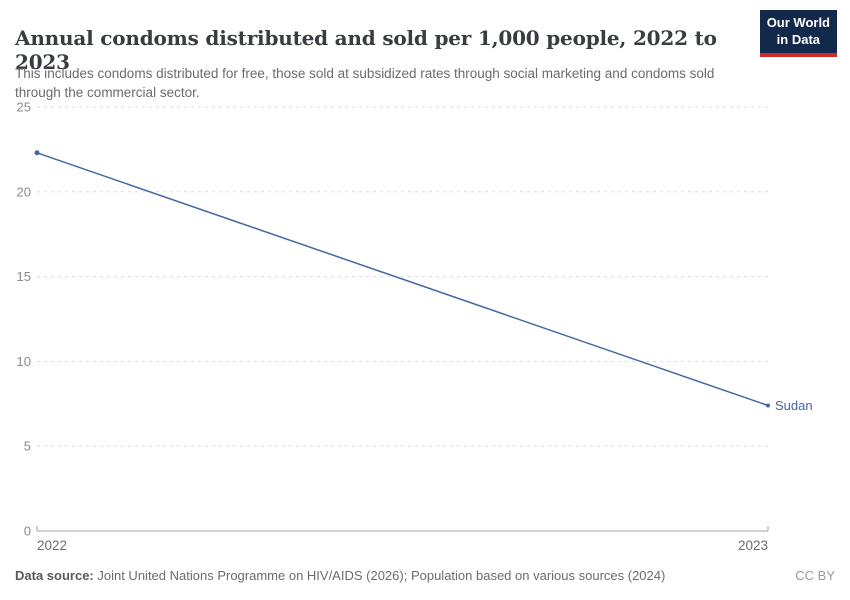 The height and width of the screenshot is (600, 850). What do you see at coordinates (52, 545) in the screenshot?
I see `x-tick-label: 2022` at bounding box center [52, 545].